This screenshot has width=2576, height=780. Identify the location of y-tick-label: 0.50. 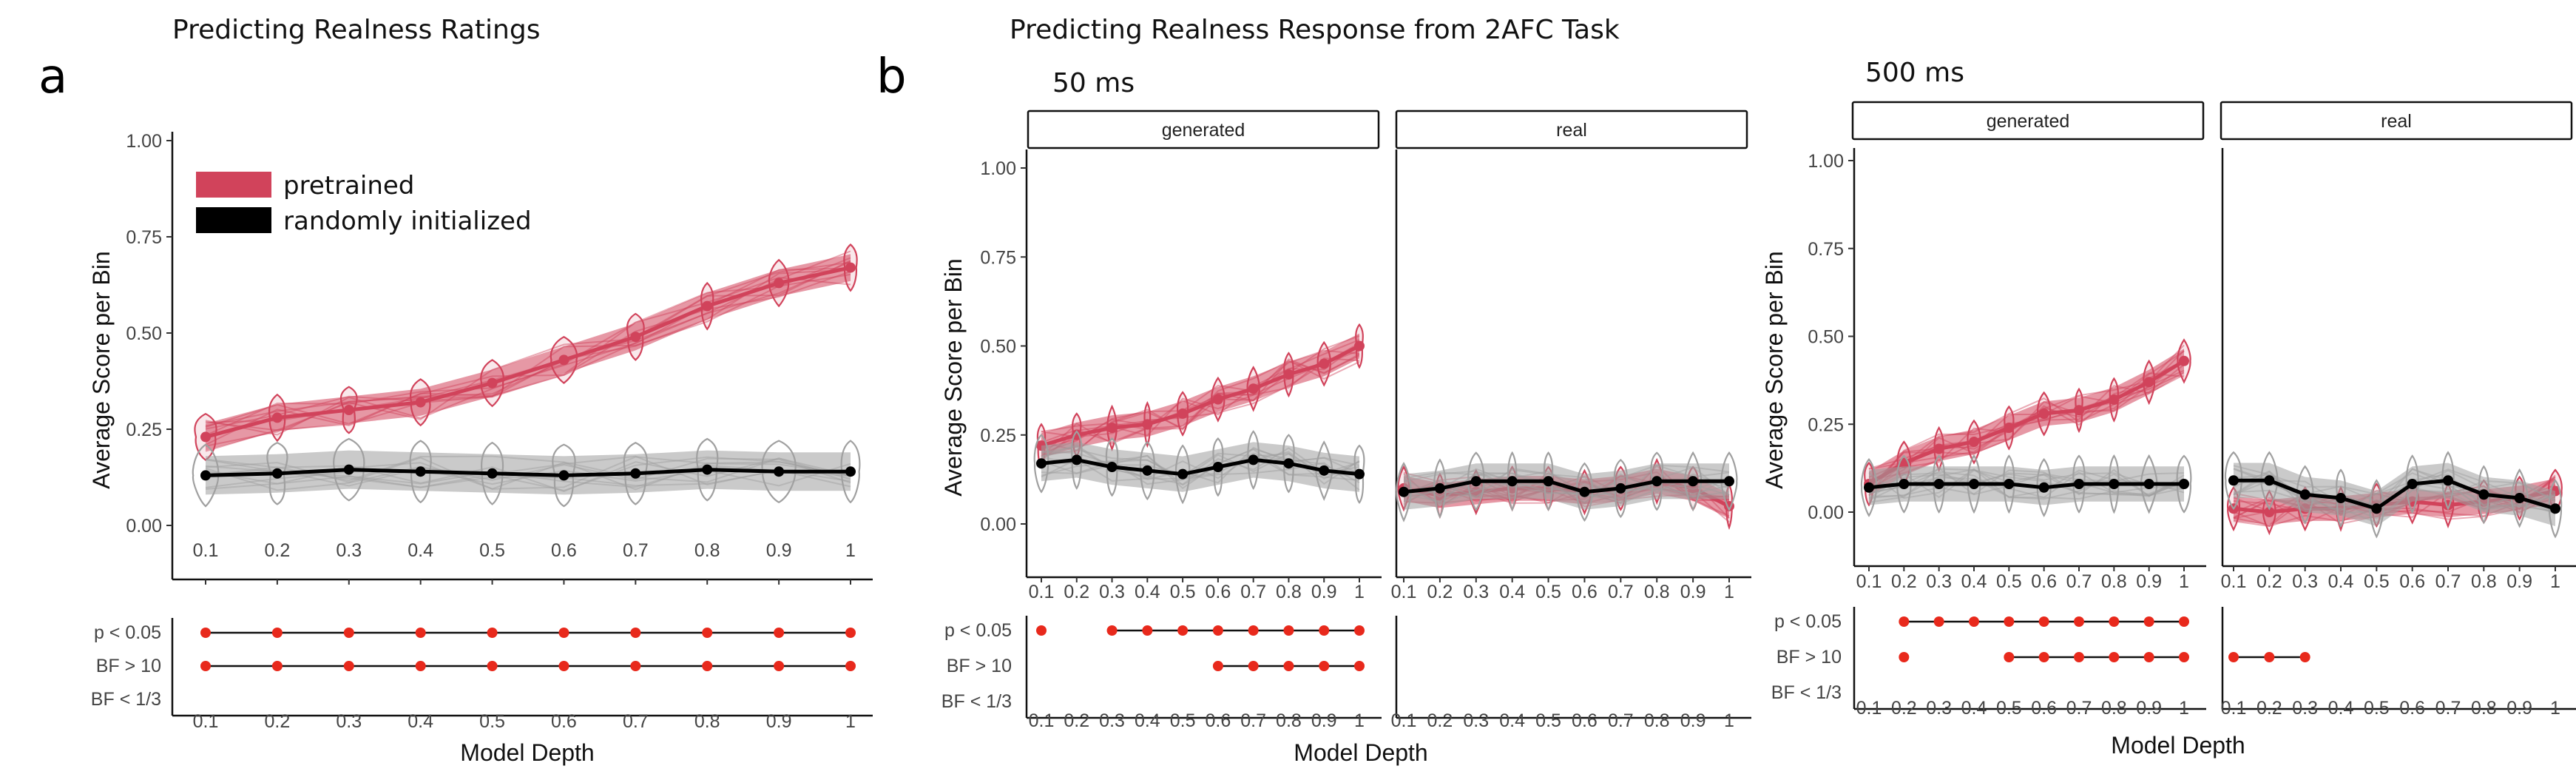
(998, 347).